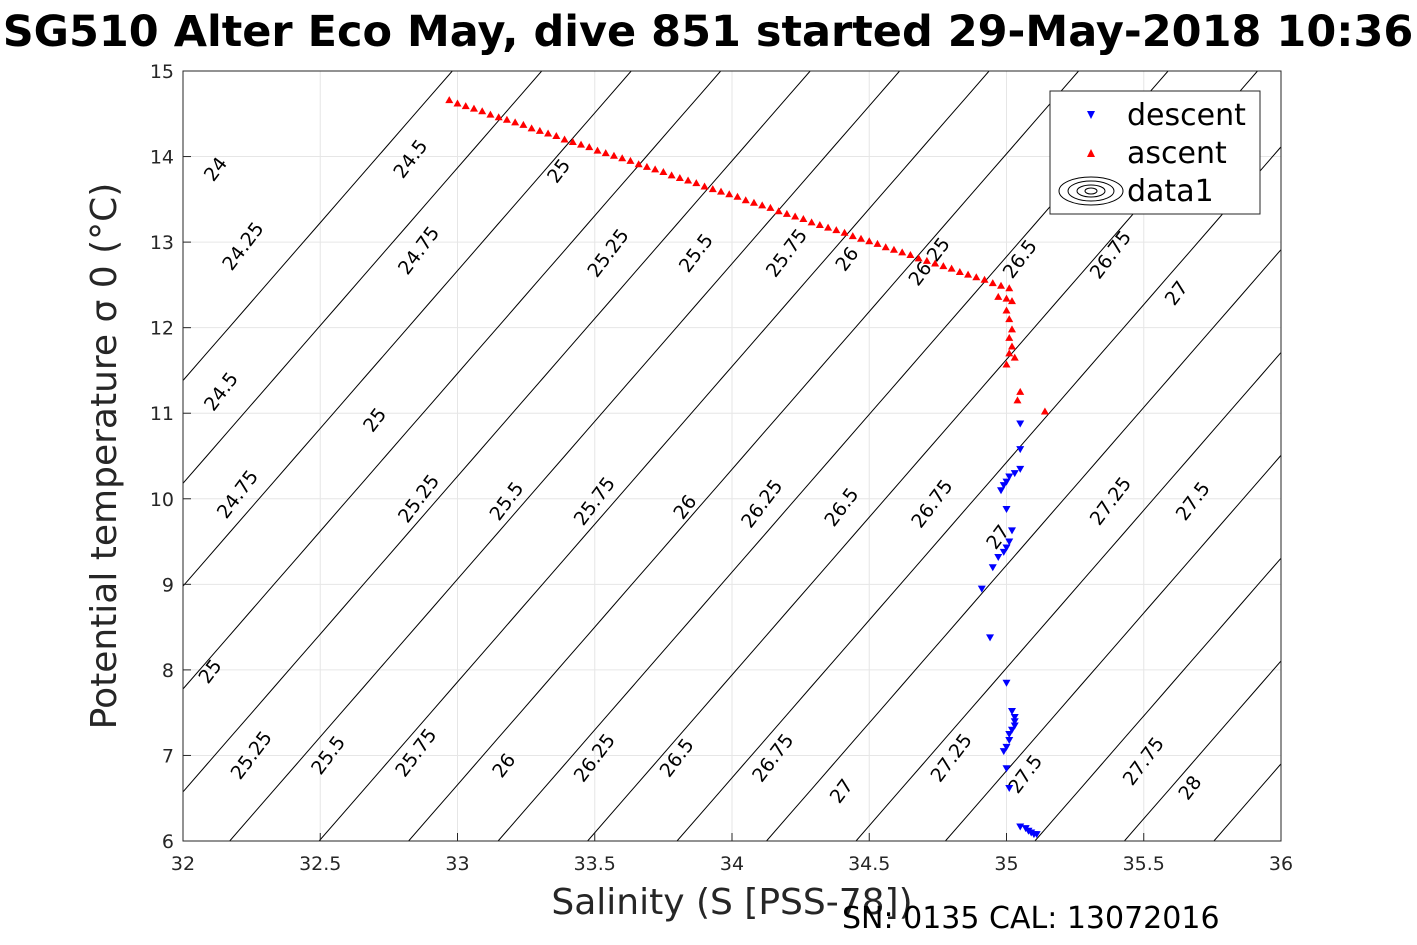  What do you see at coordinates (457, 864) in the screenshot?
I see `x-tick-label: 33` at bounding box center [457, 864].